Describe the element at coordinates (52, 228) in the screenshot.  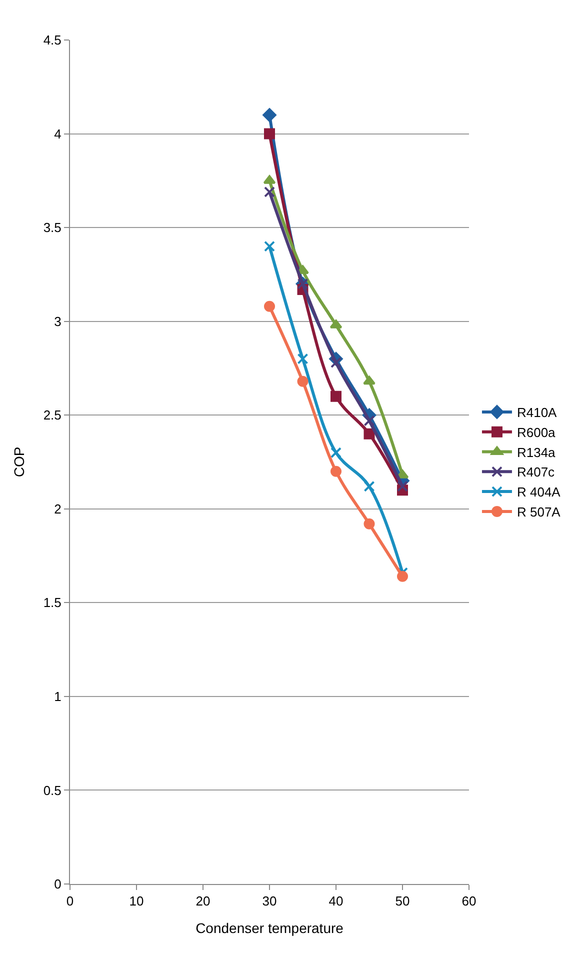
I see `y-tick-label: 3.5` at that location.